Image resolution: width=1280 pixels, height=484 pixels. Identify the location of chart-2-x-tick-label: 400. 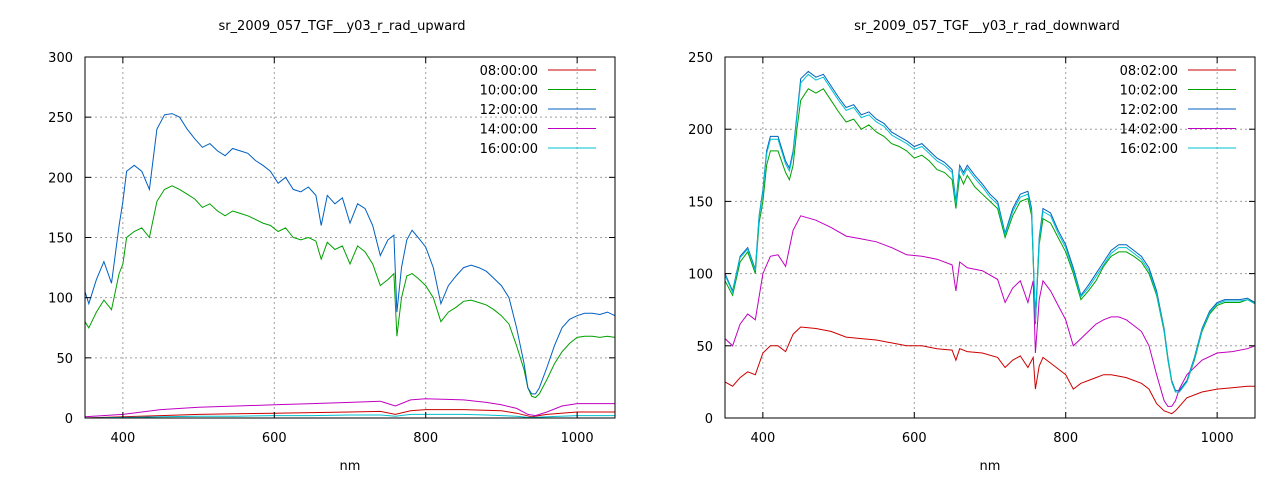
(762, 438).